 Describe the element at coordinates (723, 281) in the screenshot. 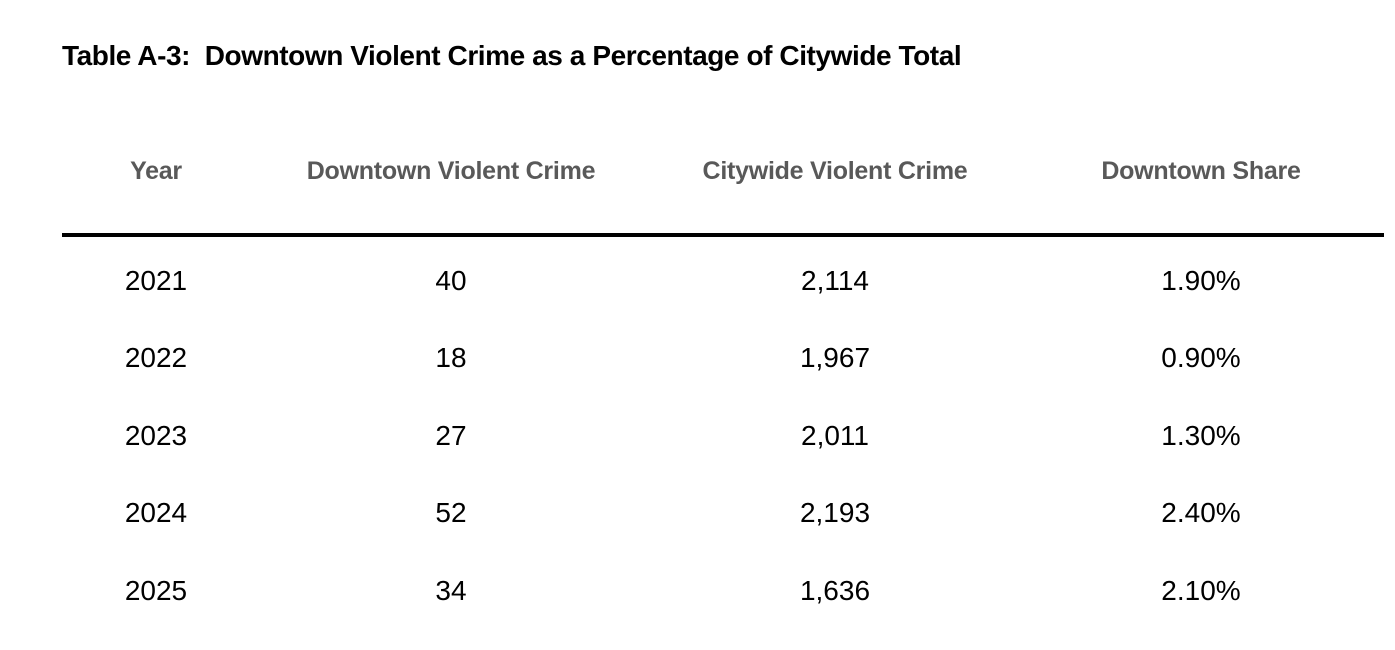

I see `table-row: 2021 40 2,114 1.90%` at that location.